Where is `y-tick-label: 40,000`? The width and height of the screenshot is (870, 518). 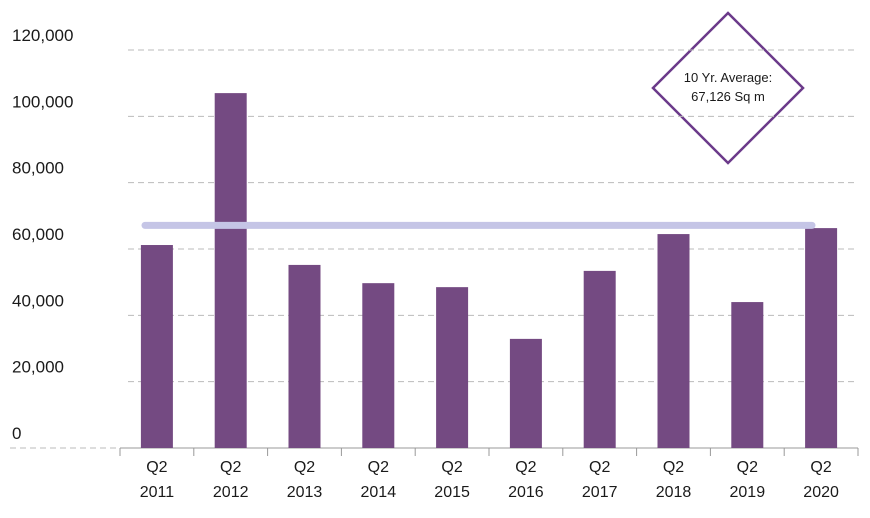
y-tick-label: 40,000 is located at coordinates (38, 300).